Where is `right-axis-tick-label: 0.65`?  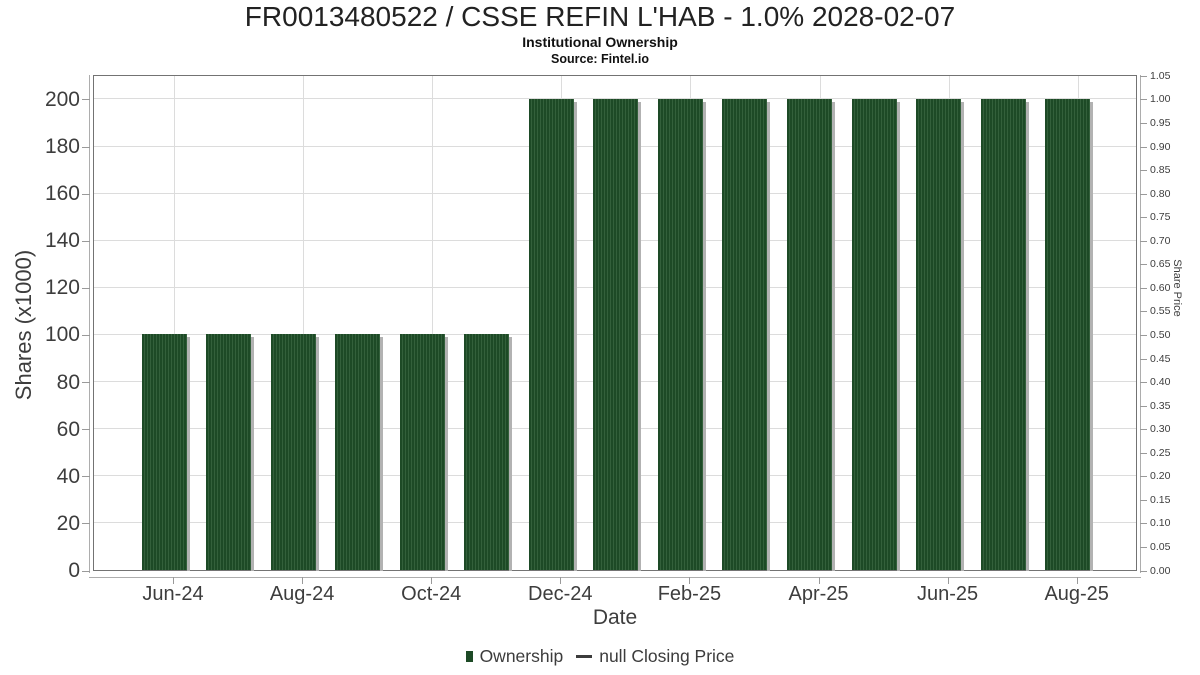 right-axis-tick-label: 0.65 is located at coordinates (1160, 264).